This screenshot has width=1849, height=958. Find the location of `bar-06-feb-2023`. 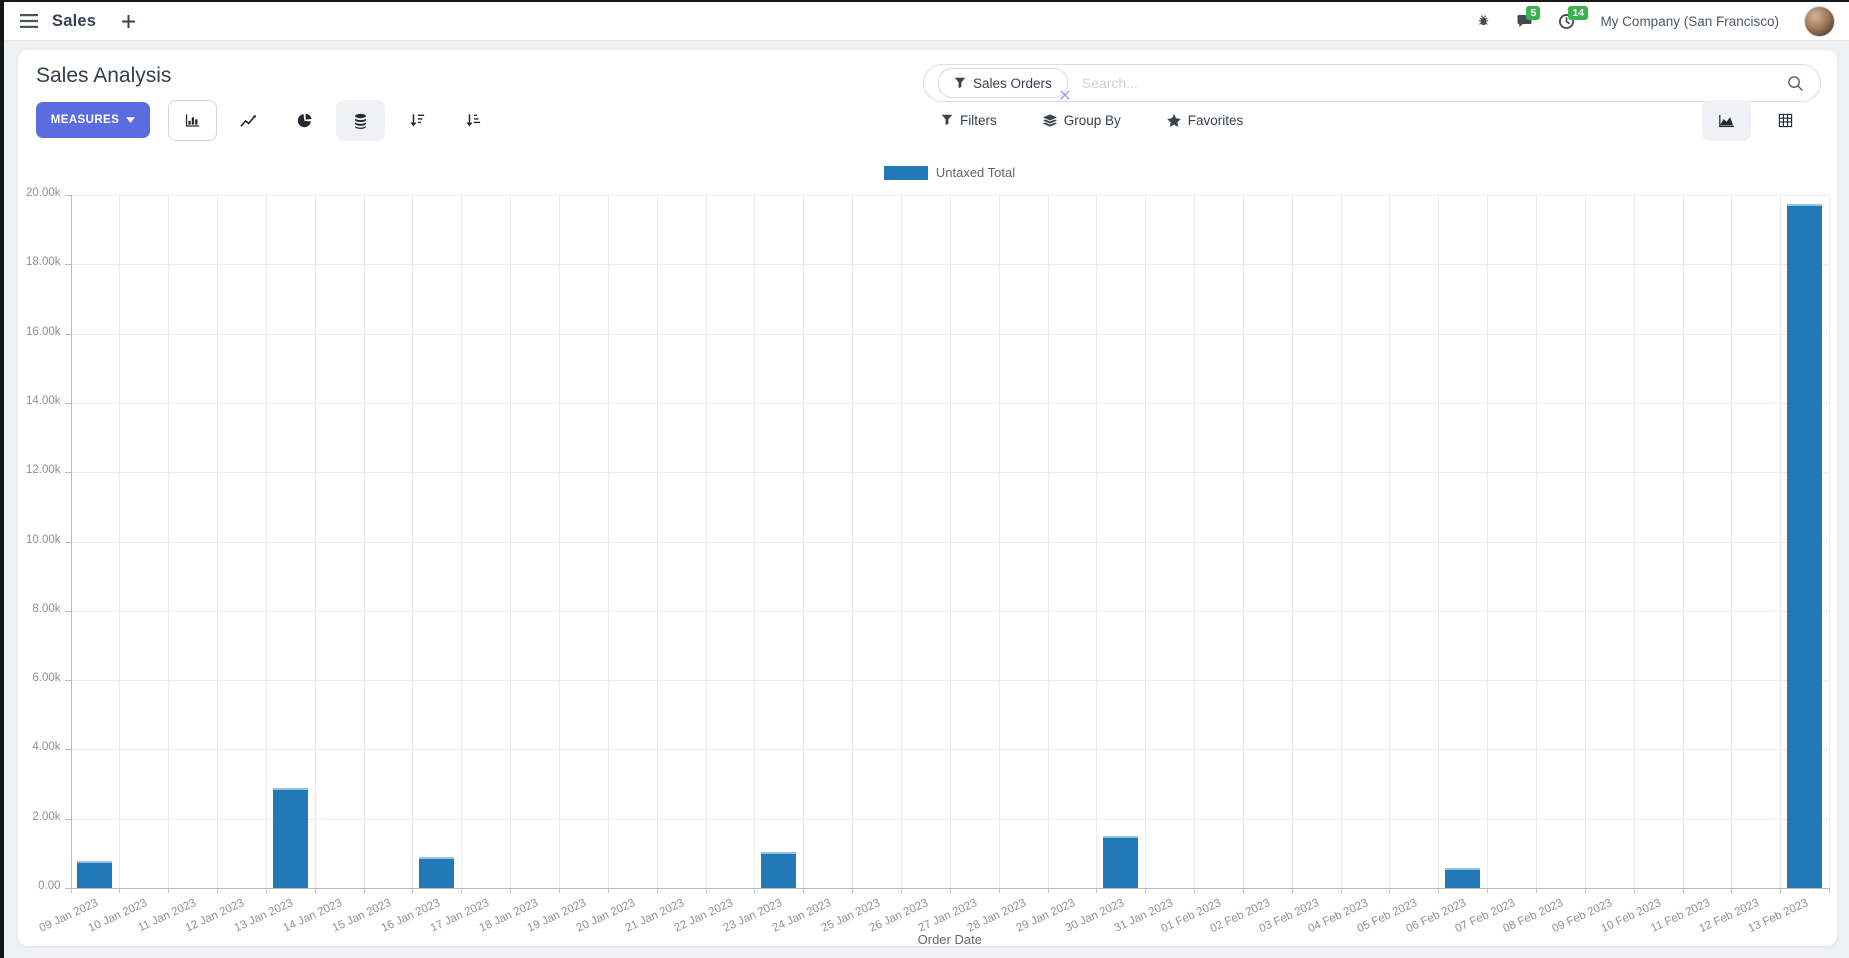

bar-06-feb-2023 is located at coordinates (1463, 877).